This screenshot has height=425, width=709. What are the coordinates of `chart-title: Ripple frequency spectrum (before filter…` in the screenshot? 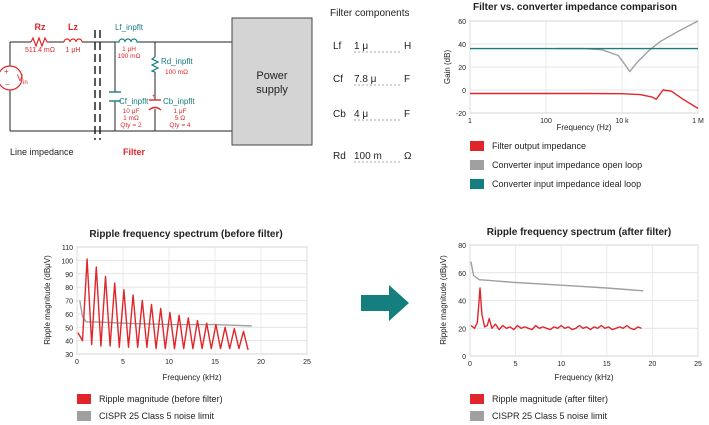 It's located at (185, 234).